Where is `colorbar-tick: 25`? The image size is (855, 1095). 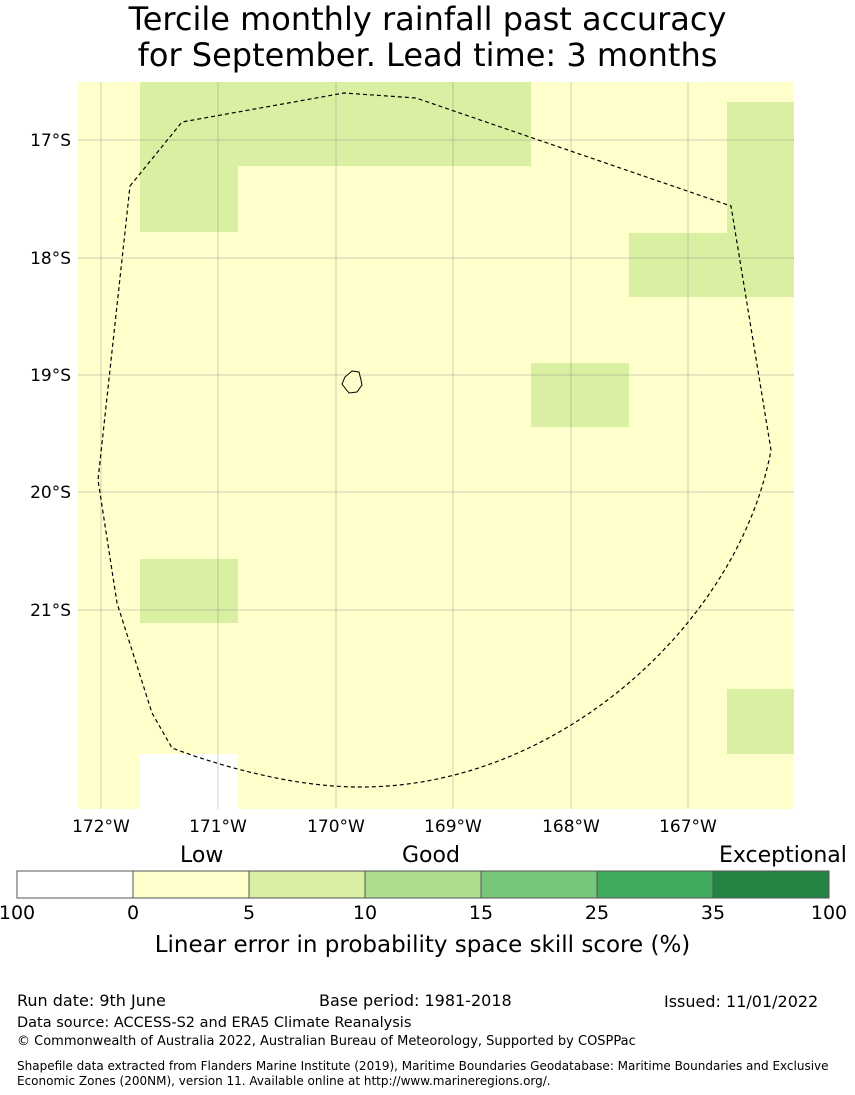
colorbar-tick: 25 is located at coordinates (597, 913).